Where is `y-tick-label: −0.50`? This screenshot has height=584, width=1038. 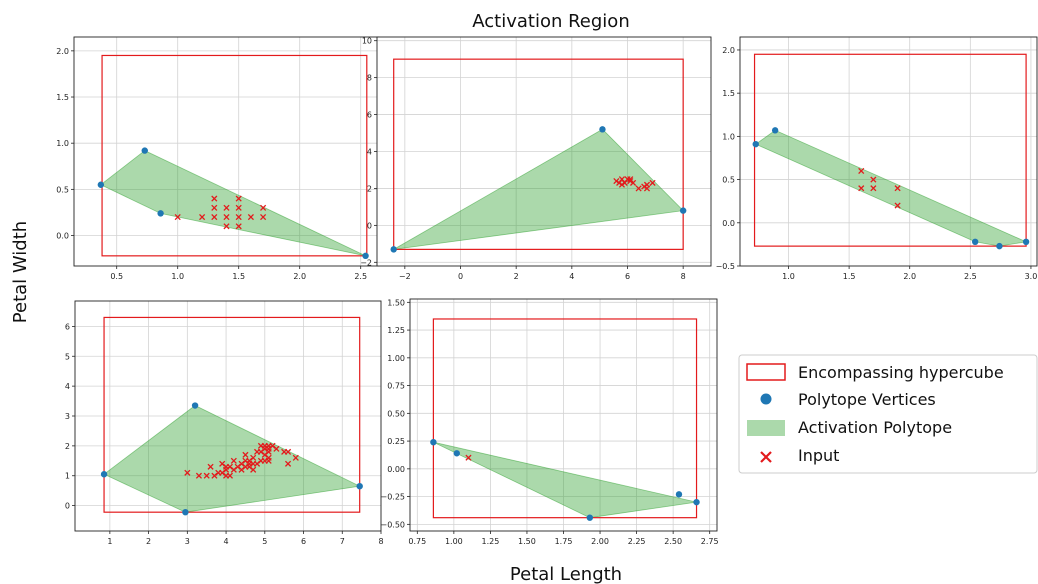
y-tick-label: −0.50 is located at coordinates (392, 524).